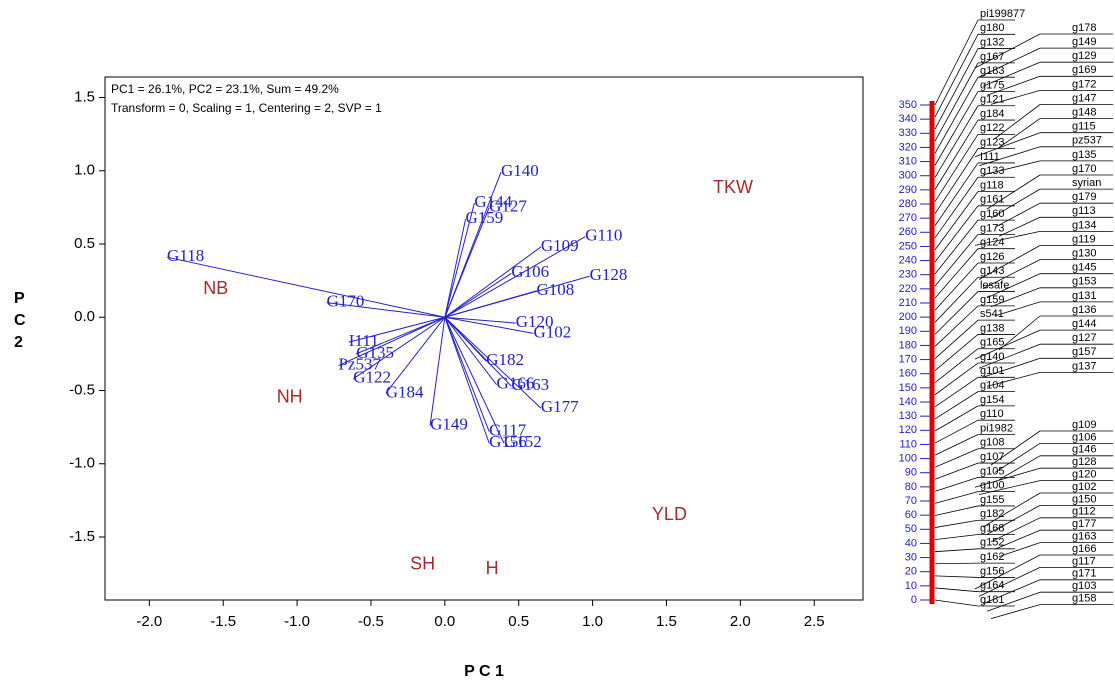 The height and width of the screenshot is (688, 1115). What do you see at coordinates (1084, 225) in the screenshot?
I see `leaf-label: g134` at bounding box center [1084, 225].